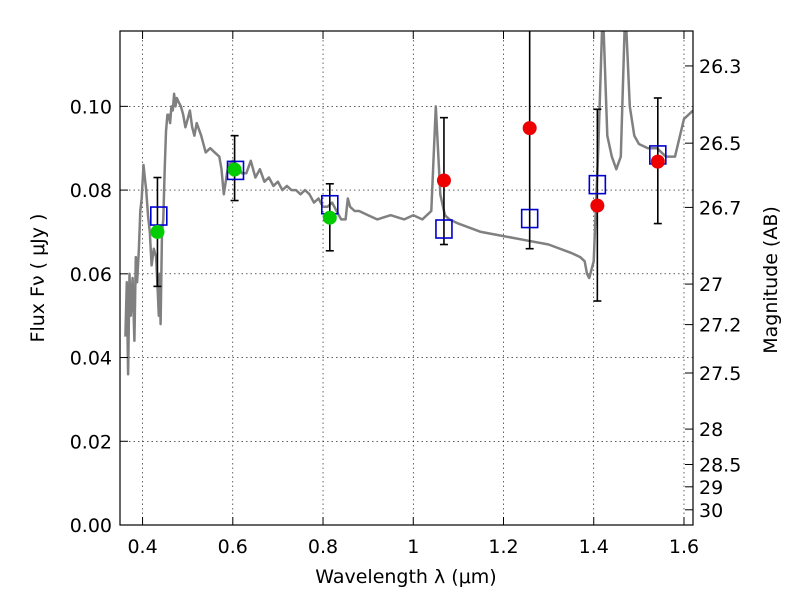 Image resolution: width=800 pixels, height=600 pixels. What do you see at coordinates (91, 526) in the screenshot?
I see `y-tick-label: 0.00` at bounding box center [91, 526].